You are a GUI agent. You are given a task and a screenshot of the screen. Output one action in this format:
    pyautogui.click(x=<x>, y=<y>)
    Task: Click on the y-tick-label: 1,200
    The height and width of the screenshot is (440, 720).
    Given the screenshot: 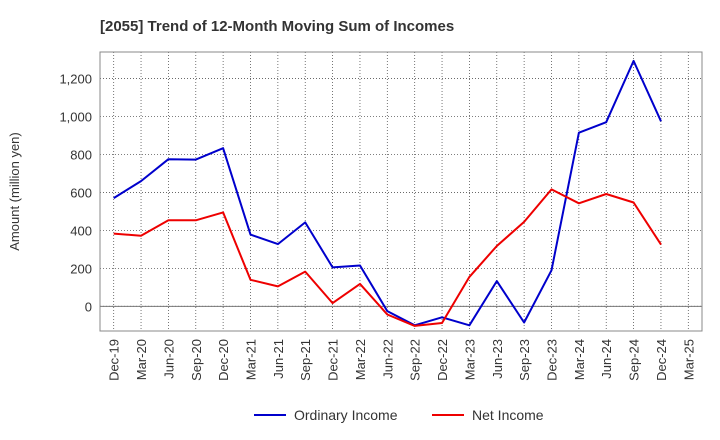 What is the action you would take?
    pyautogui.click(x=75, y=79)
    